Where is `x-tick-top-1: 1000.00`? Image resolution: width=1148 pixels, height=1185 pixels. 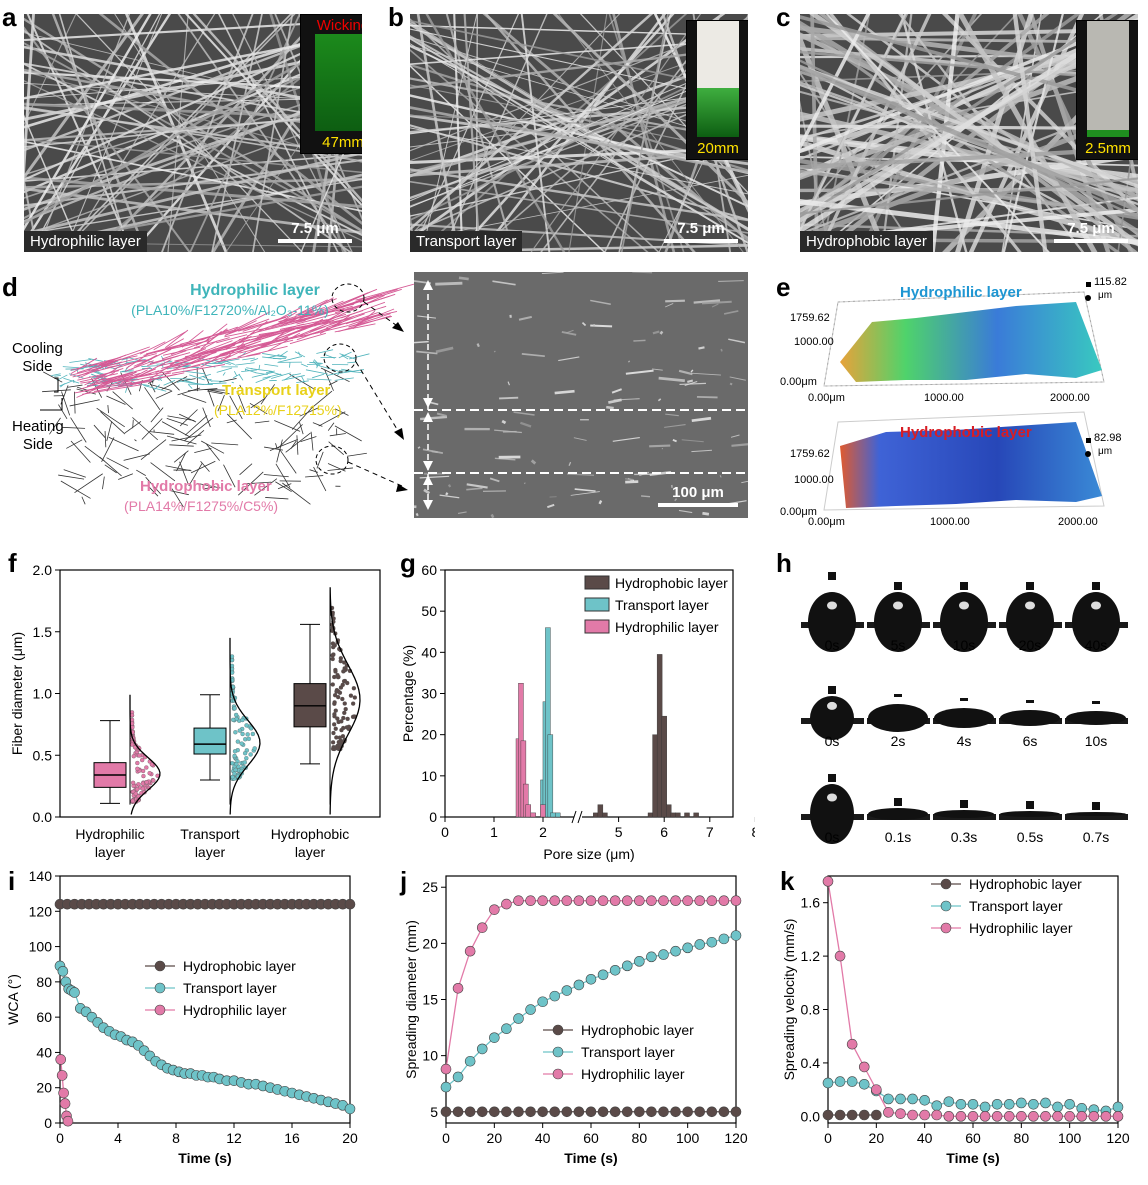 x-tick-top-1: 1000.00 is located at coordinates (944, 398).